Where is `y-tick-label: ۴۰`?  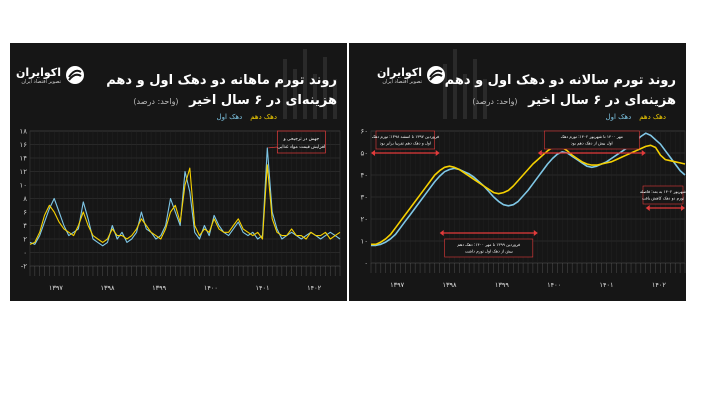 y-tick-label: ۴۰ is located at coordinates (364, 176).